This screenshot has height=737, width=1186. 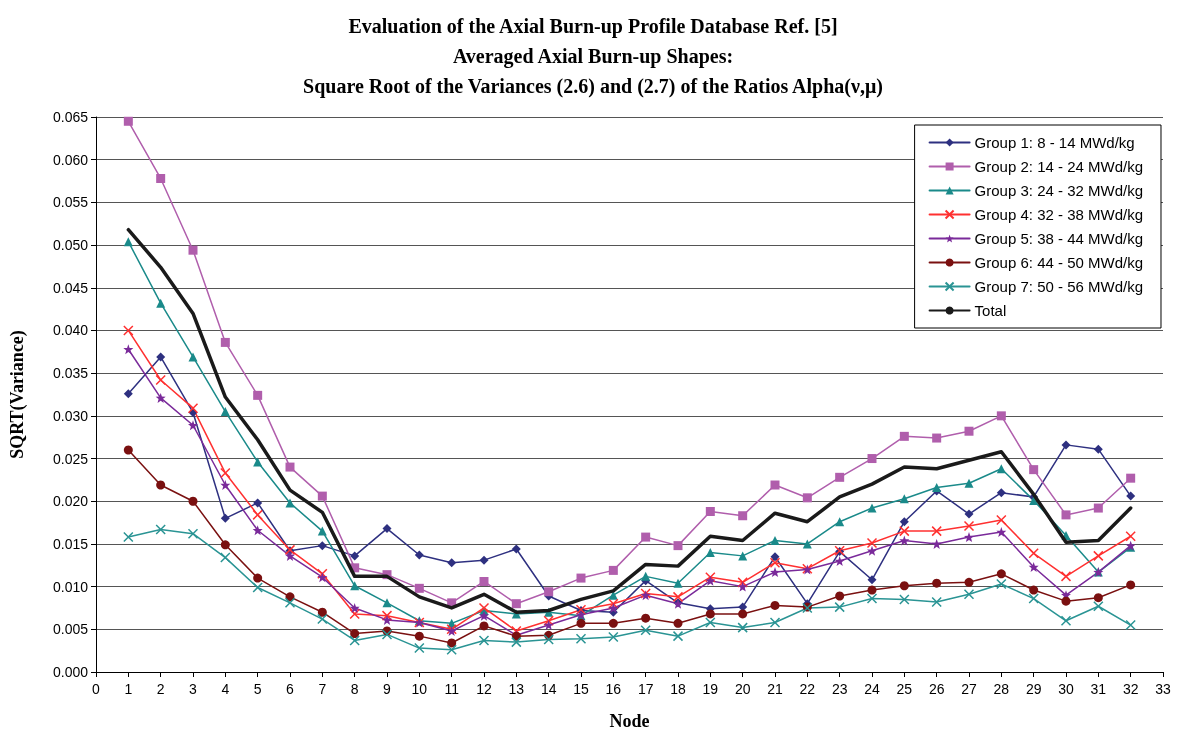 I want to click on y-tick-label: 0.005, so click(x=70, y=629).